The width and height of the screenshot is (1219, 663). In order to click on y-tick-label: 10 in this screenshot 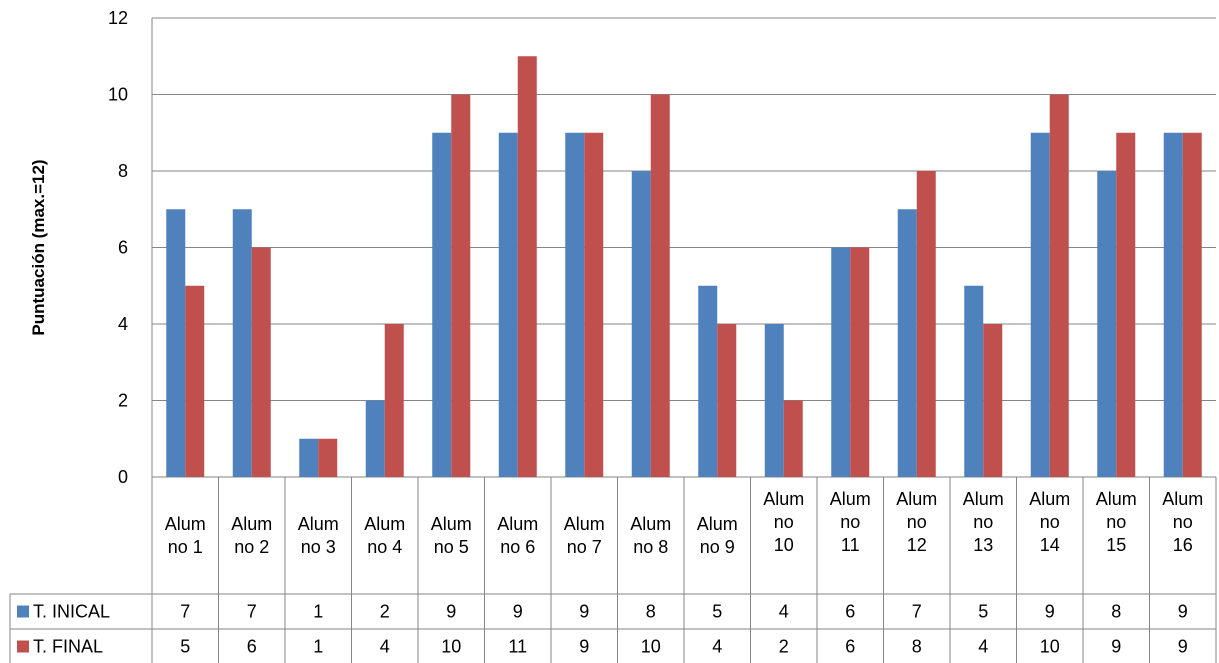, I will do `click(118, 95)`.